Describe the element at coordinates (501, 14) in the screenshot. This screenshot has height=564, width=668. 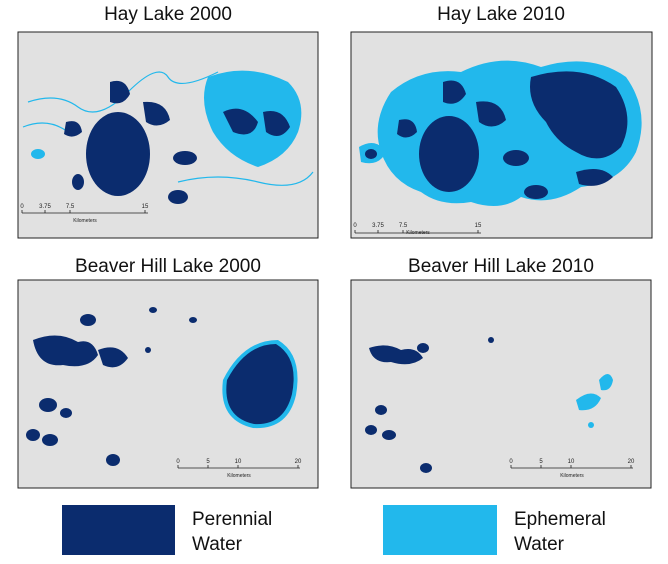
I see `panel-title: Hay Lake 2010` at that location.